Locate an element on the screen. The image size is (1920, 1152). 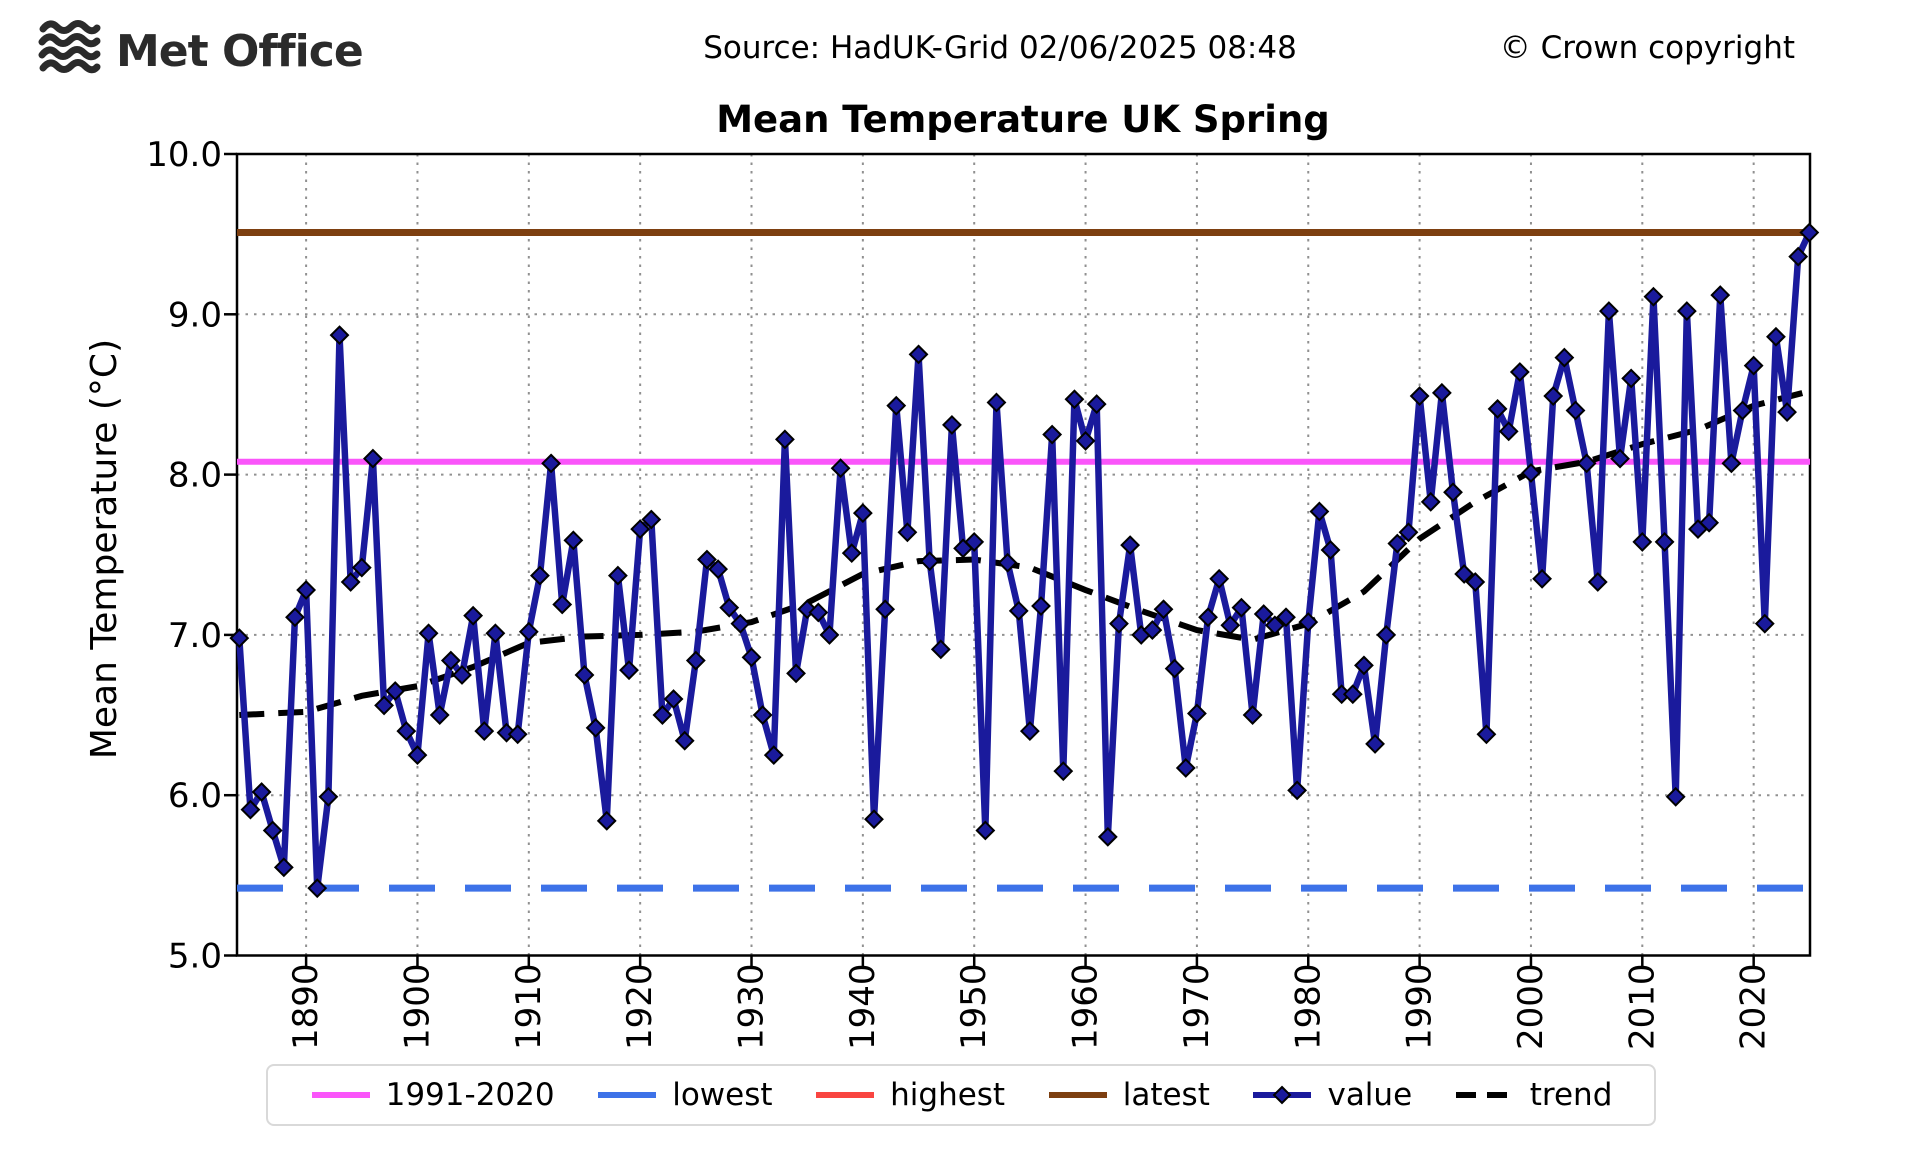
legend-item-highest: highest is located at coordinates (909, 1095).